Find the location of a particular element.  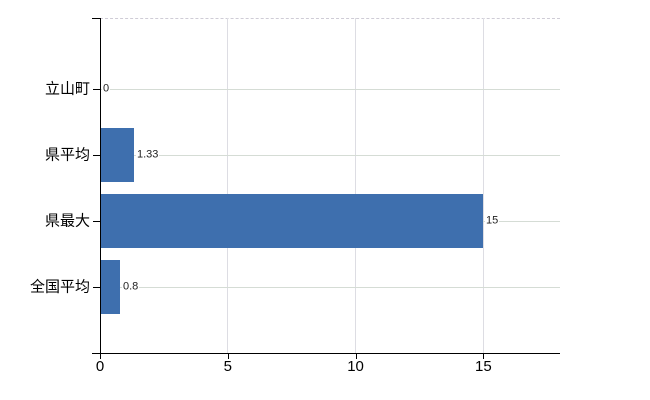

x-axis-line is located at coordinates (330, 353).